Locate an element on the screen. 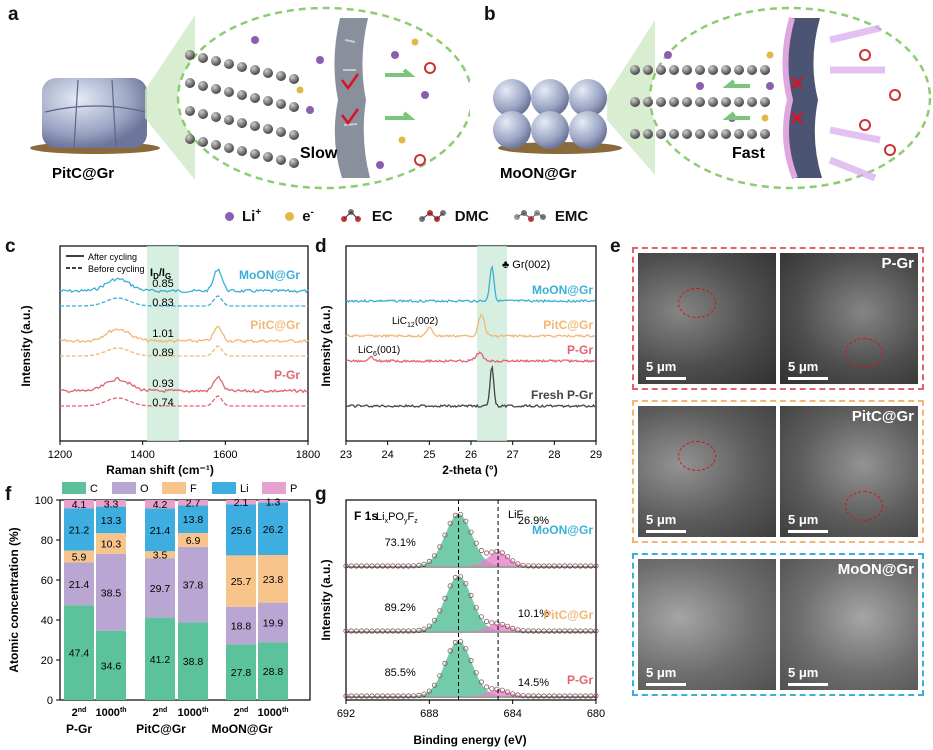  bar-group-label: PitC@Gr is located at coordinates (161, 729).